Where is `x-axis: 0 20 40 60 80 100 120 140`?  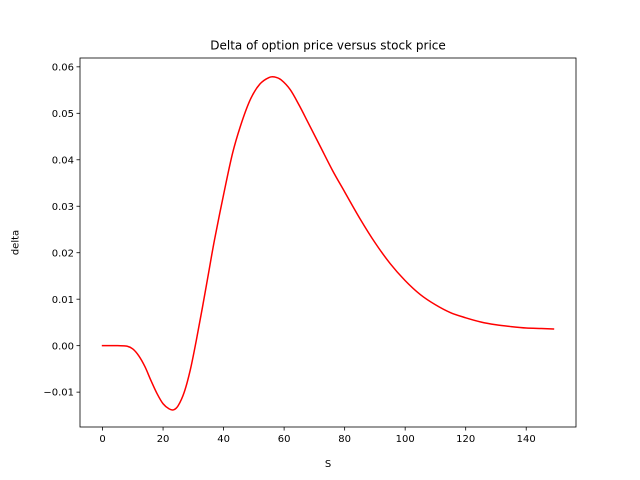 x-axis: 0 20 40 60 80 100 120 140 is located at coordinates (317, 436).